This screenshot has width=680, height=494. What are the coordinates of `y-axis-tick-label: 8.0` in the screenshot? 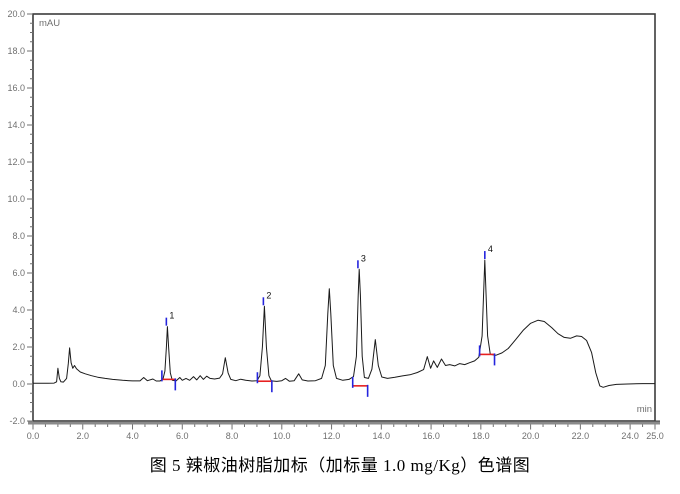 It's located at (18, 236).